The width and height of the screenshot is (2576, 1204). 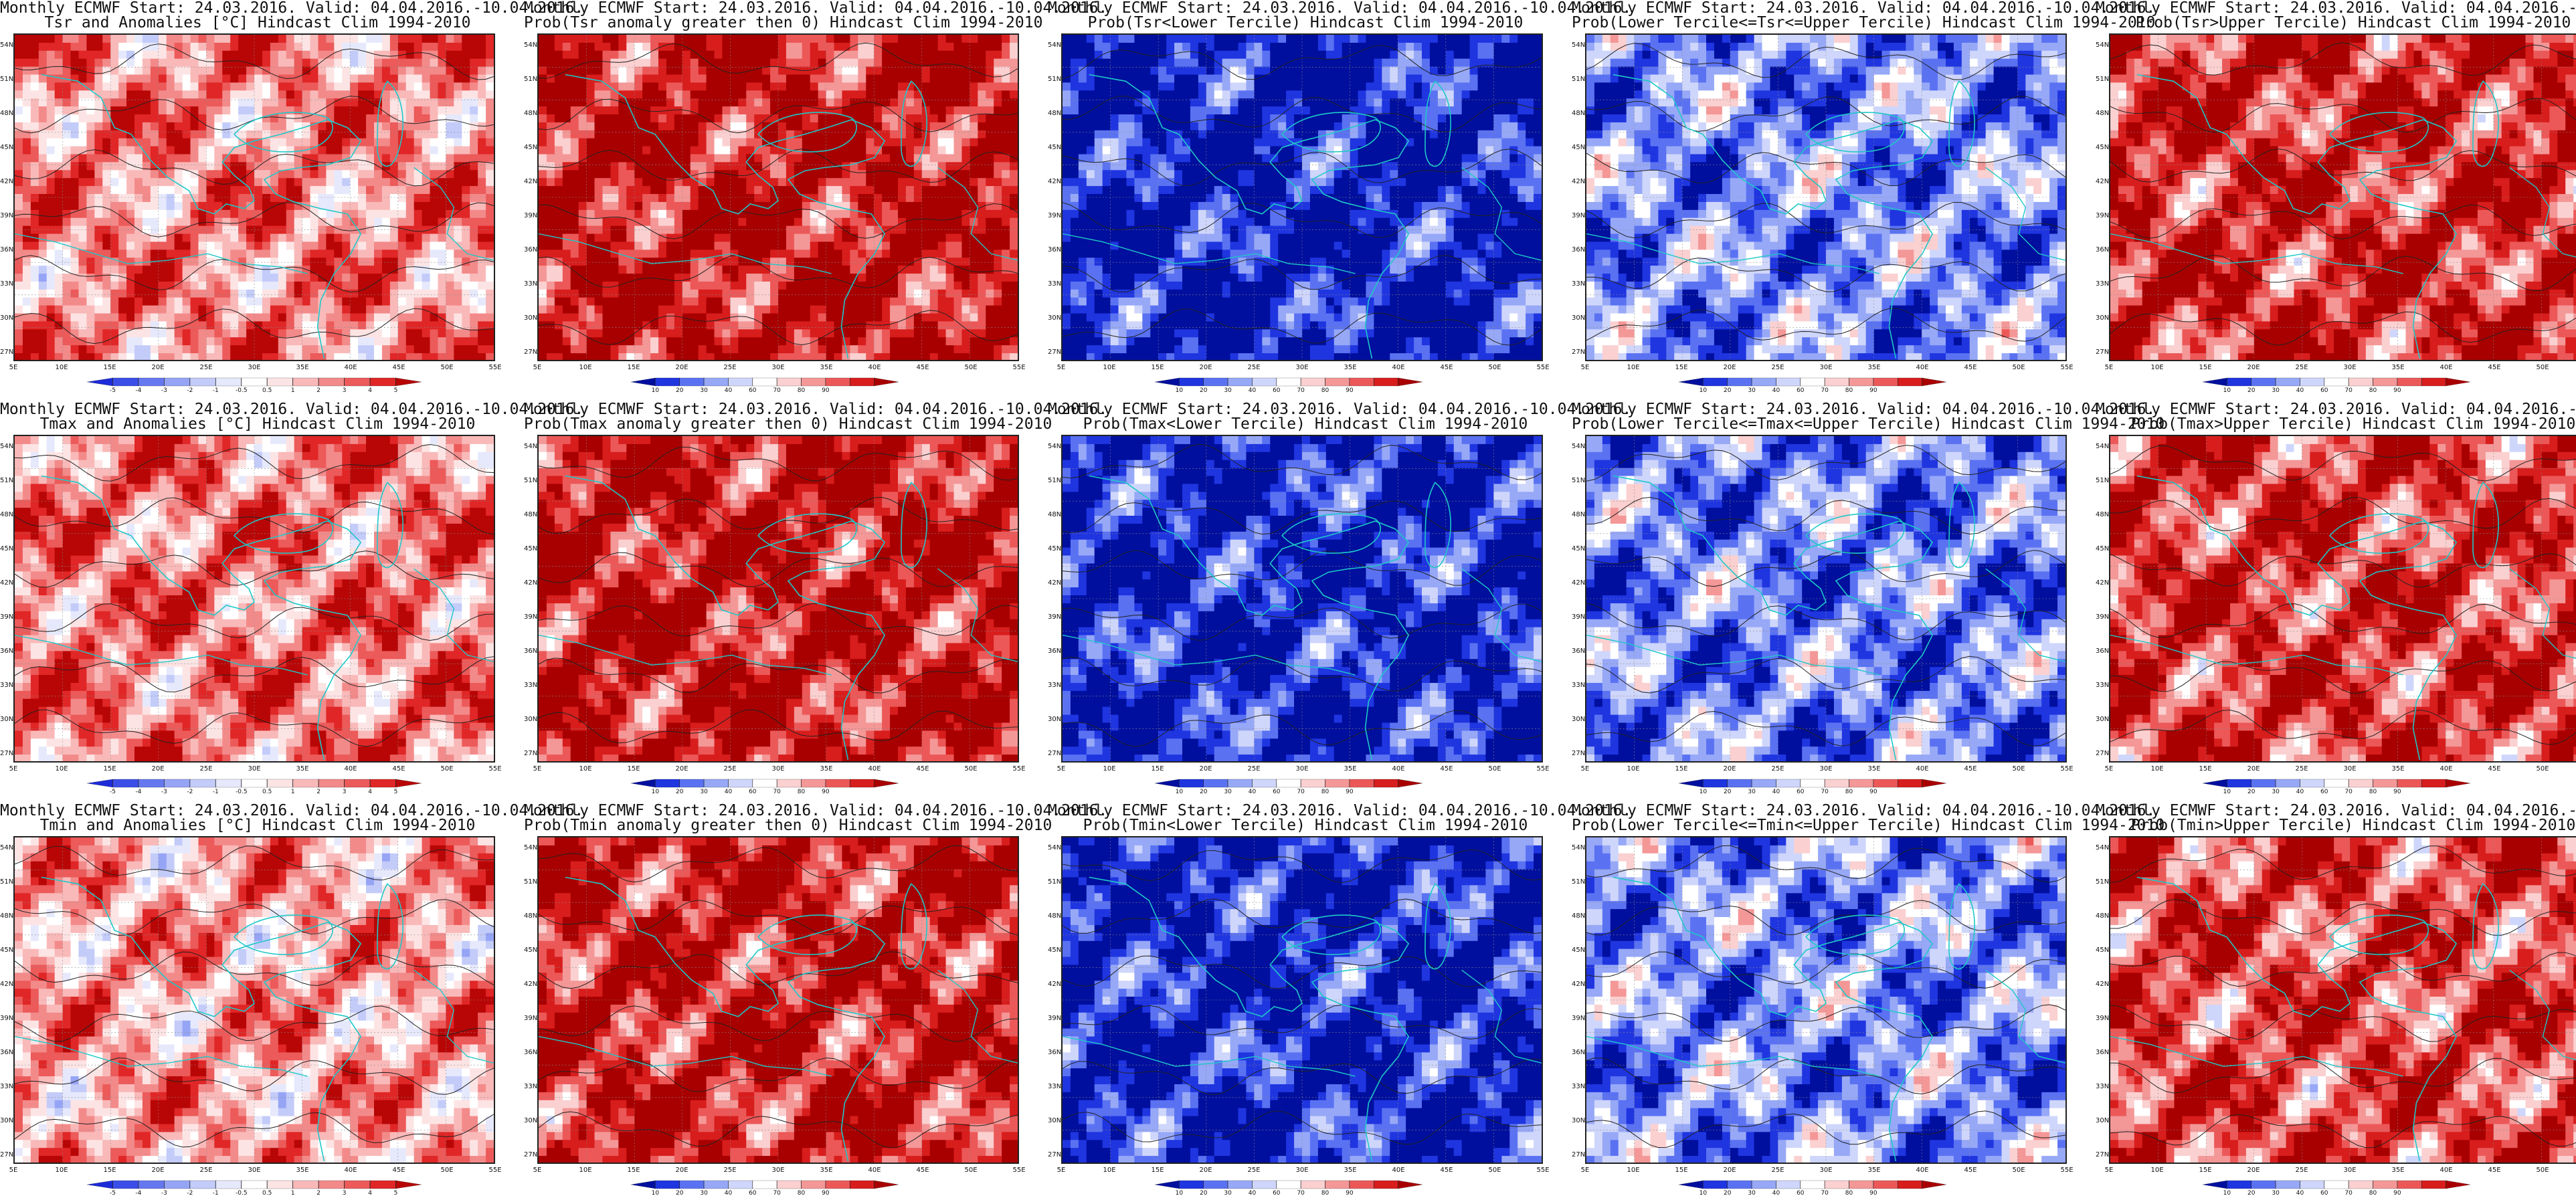 What do you see at coordinates (216, 390) in the screenshot?
I see `colorbar-label: -1` at bounding box center [216, 390].